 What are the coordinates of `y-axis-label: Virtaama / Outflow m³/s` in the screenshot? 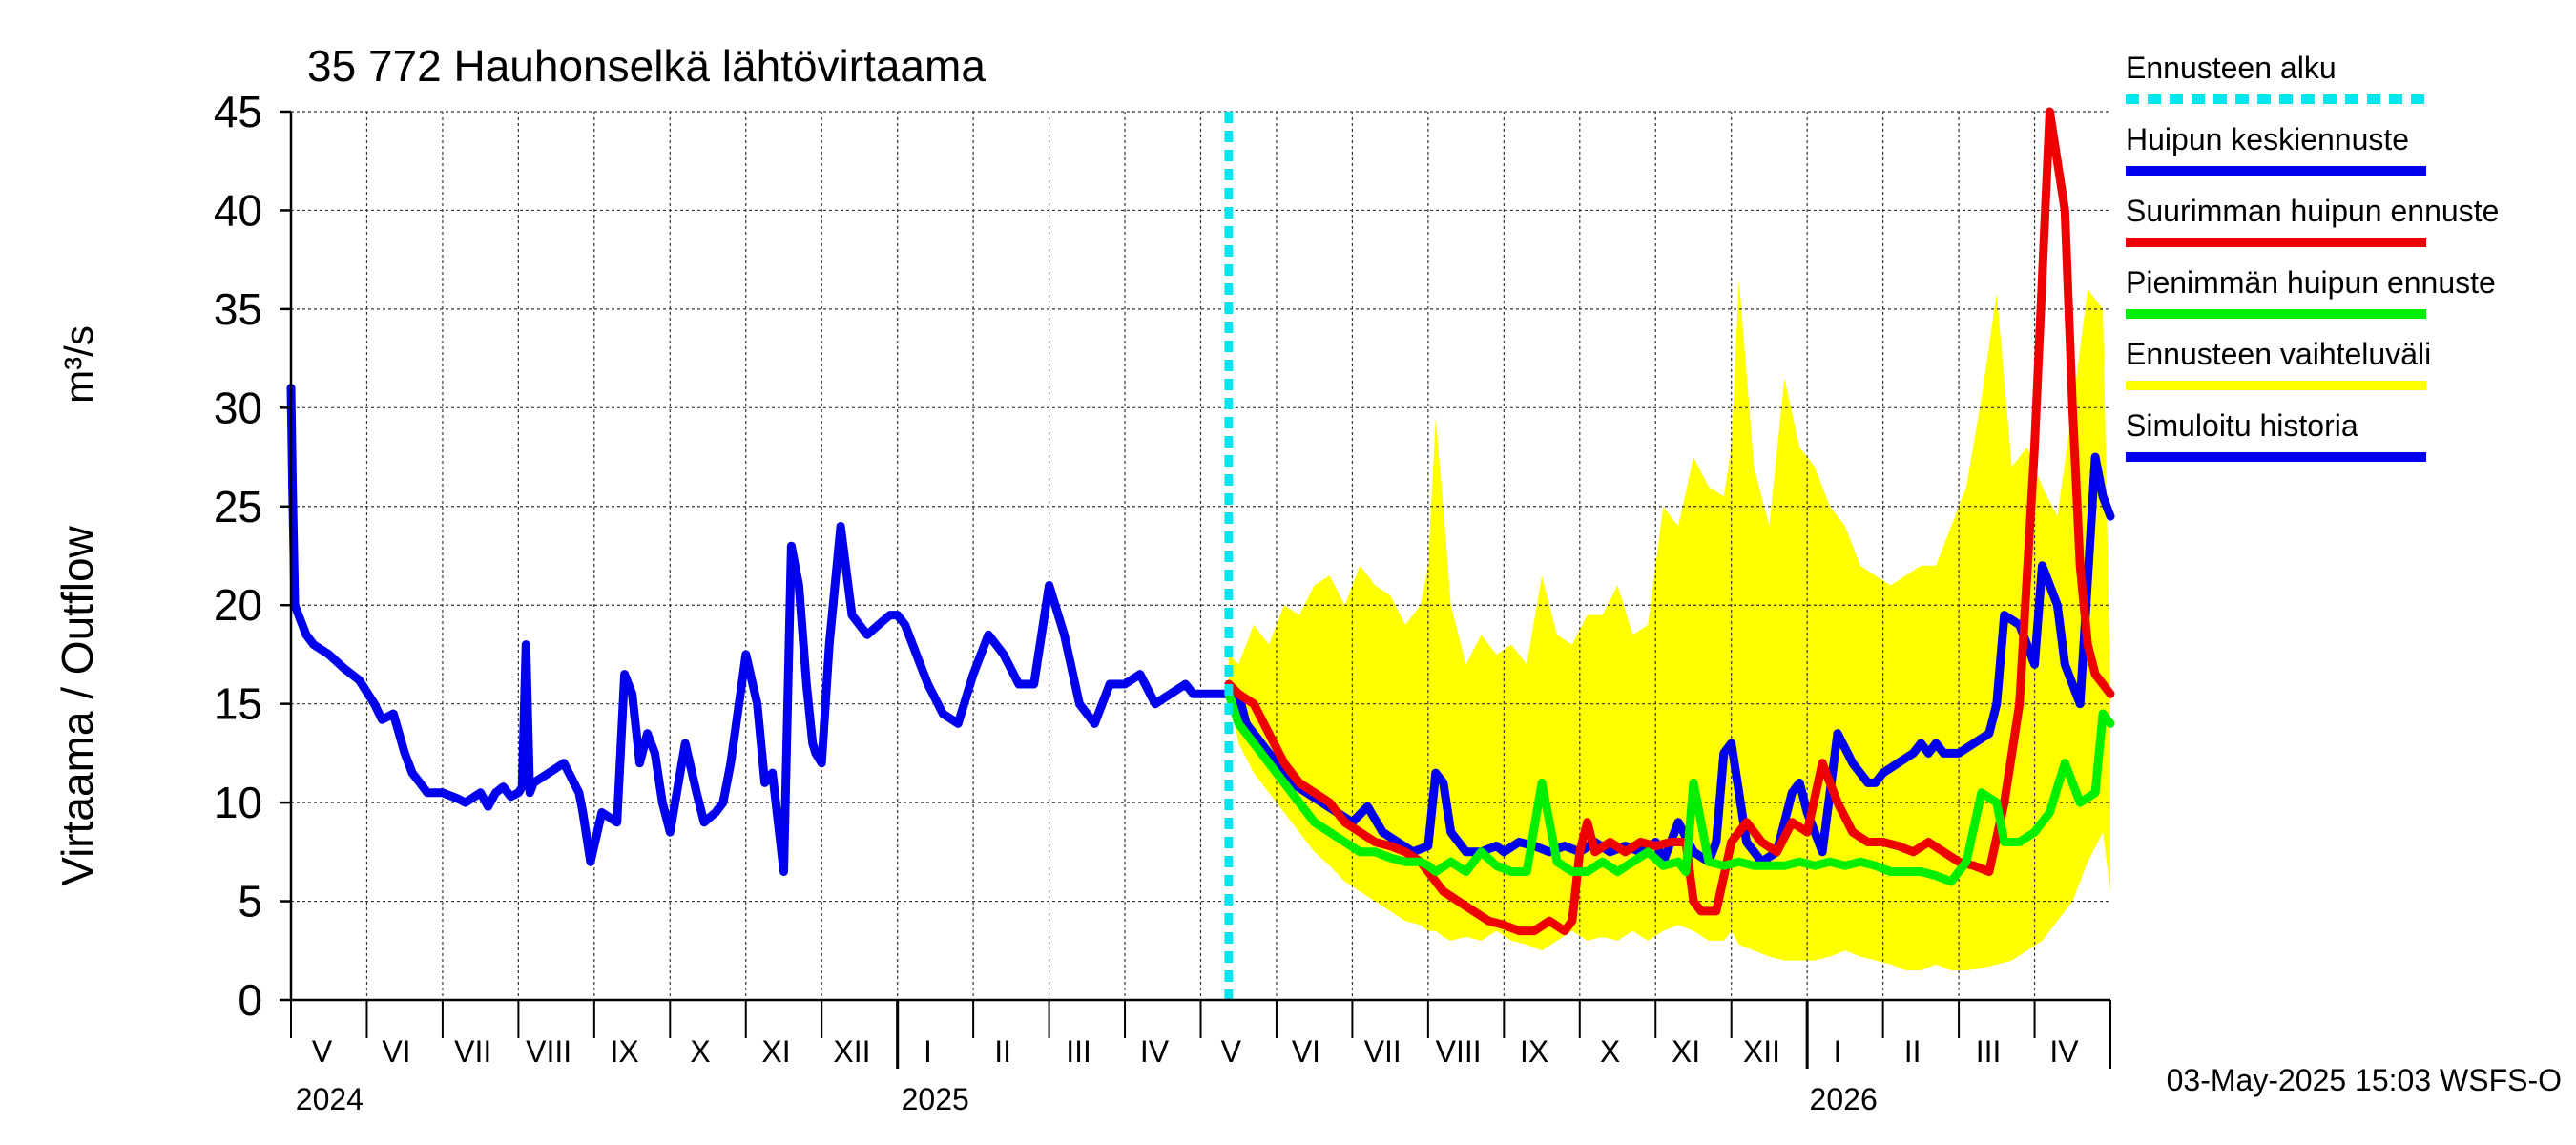 It's located at (77, 605).